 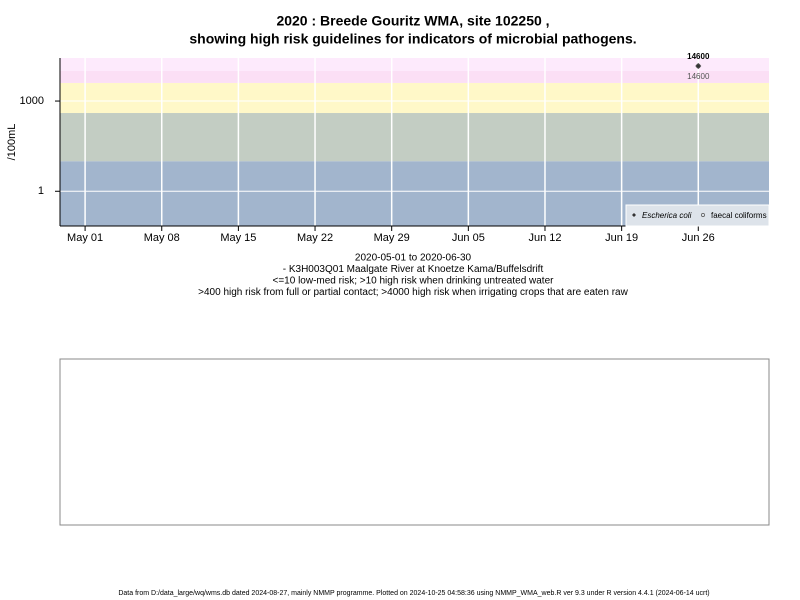 I want to click on legend-box, so click(x=697, y=215).